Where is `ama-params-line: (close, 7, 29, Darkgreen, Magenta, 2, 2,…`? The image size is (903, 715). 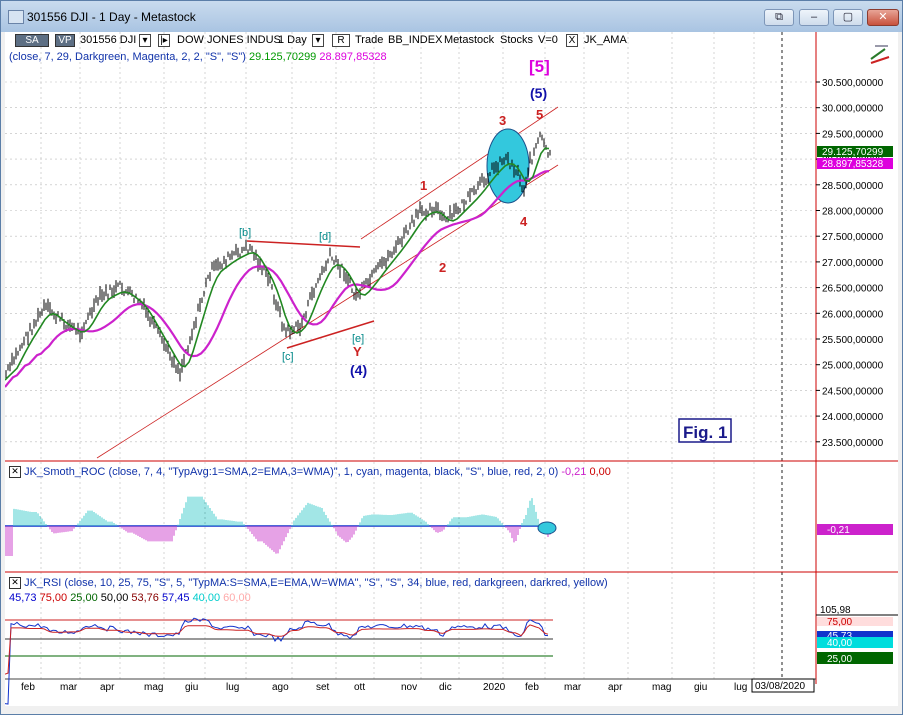
ama-params-line: (close, 7, 29, Darkgreen, Magenta, 2, 2,… is located at coordinates (198, 57).